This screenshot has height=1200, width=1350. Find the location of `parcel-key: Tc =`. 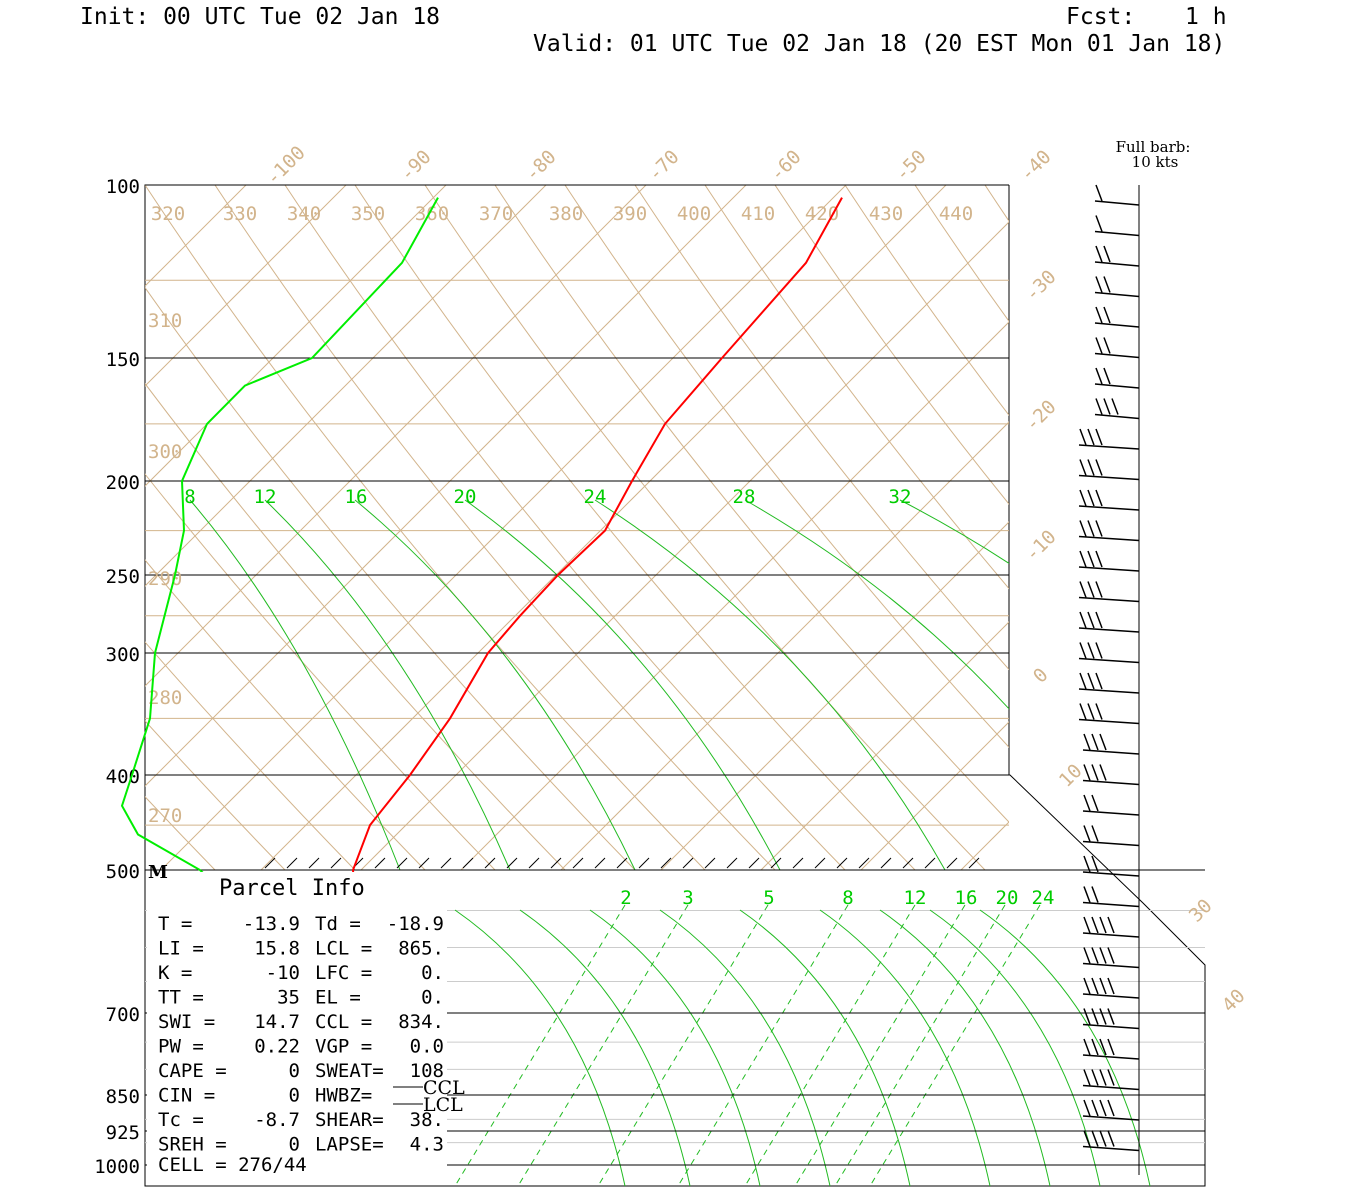

parcel-key: Tc = is located at coordinates (181, 1120).